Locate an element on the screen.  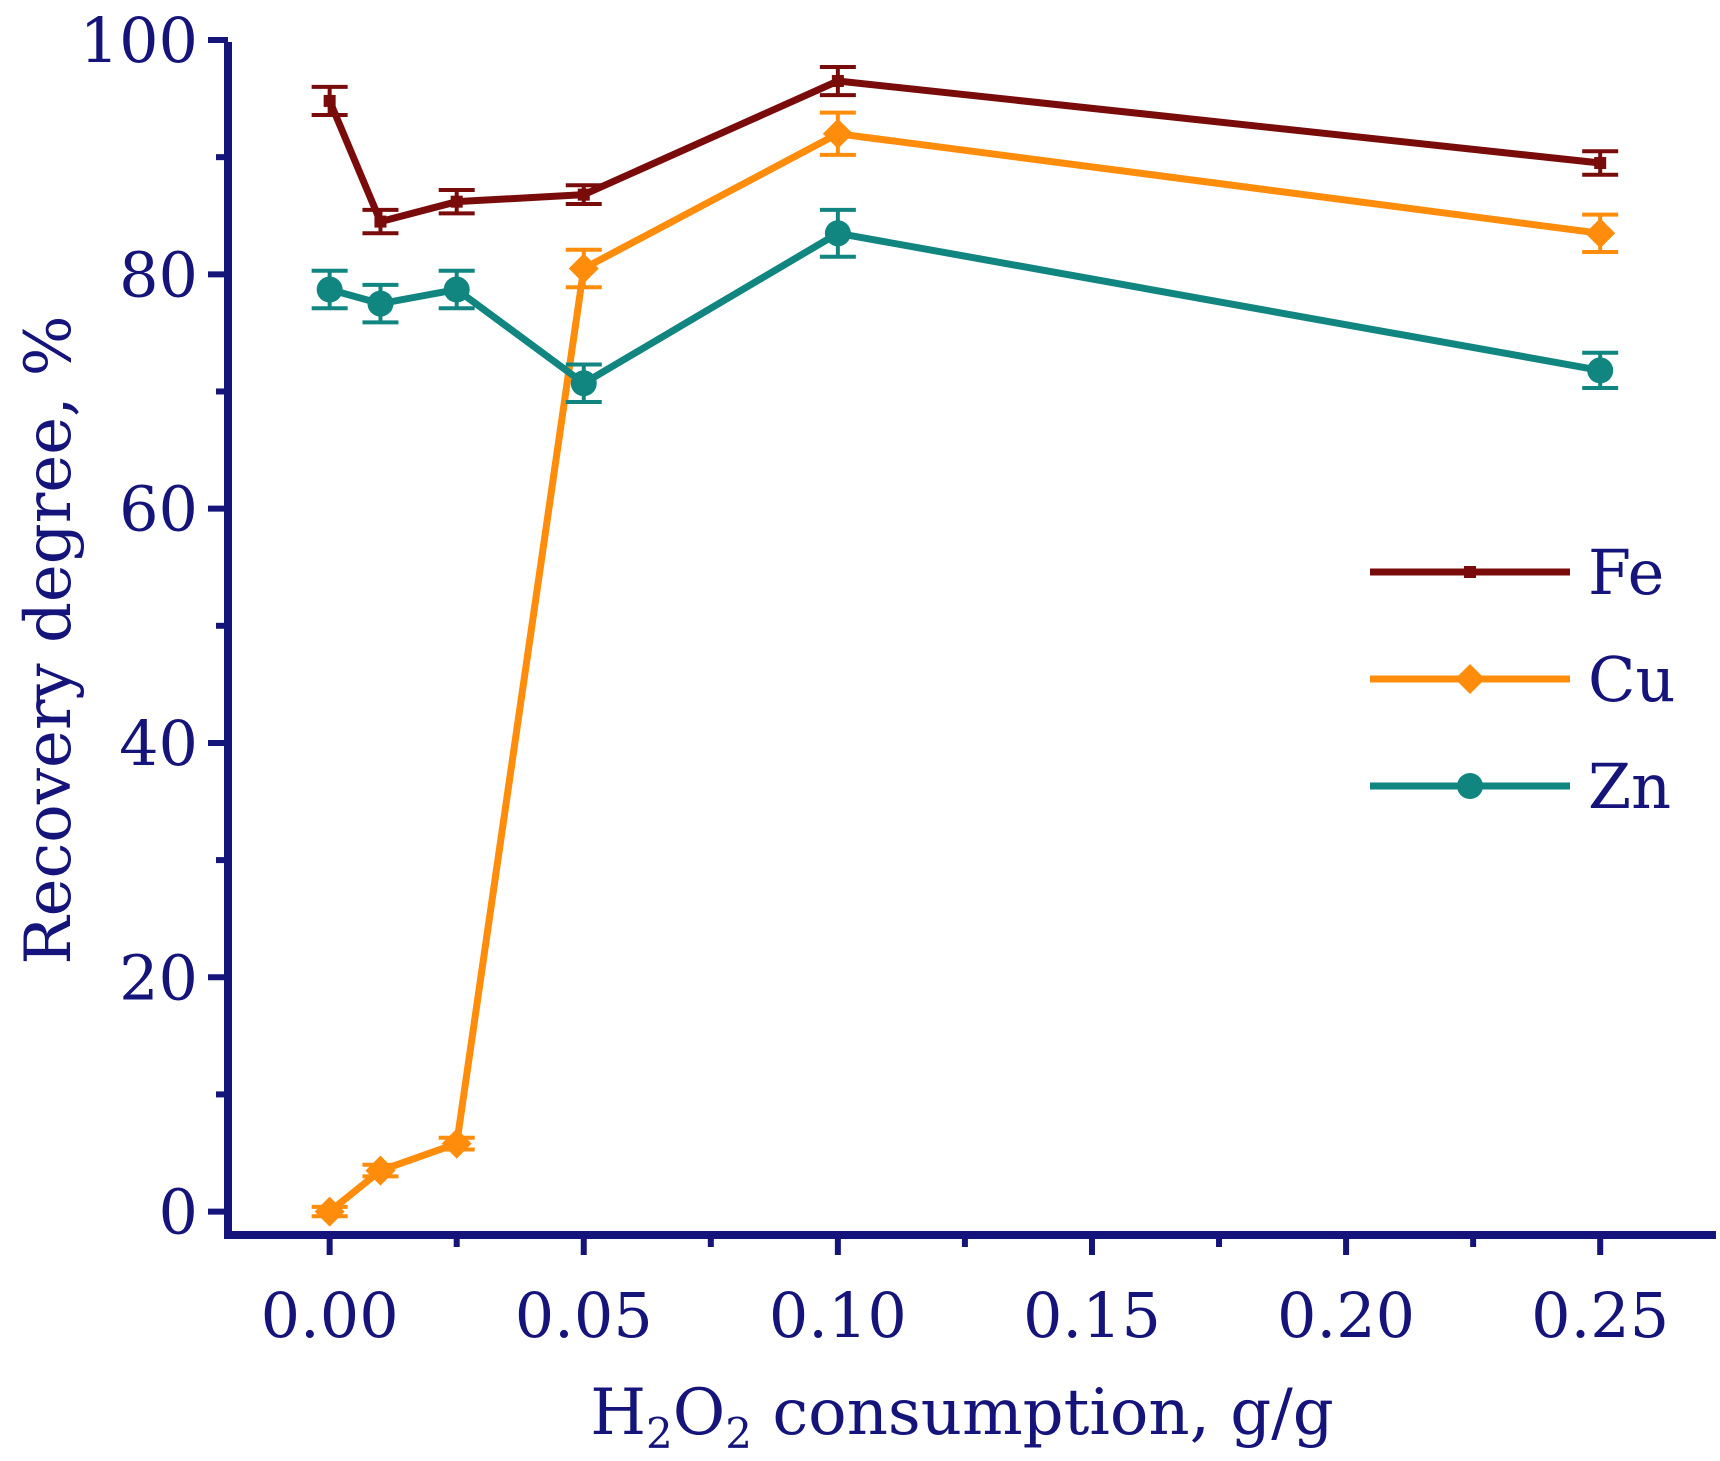
legend-label-fe: Fe is located at coordinates (1626, 572).